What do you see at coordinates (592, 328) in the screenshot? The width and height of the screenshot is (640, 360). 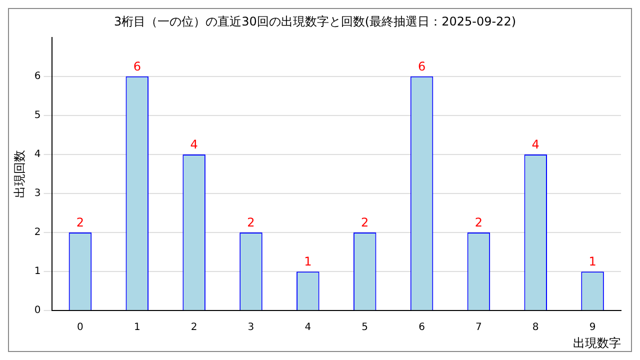 I see `x-tick-label: 9` at bounding box center [592, 328].